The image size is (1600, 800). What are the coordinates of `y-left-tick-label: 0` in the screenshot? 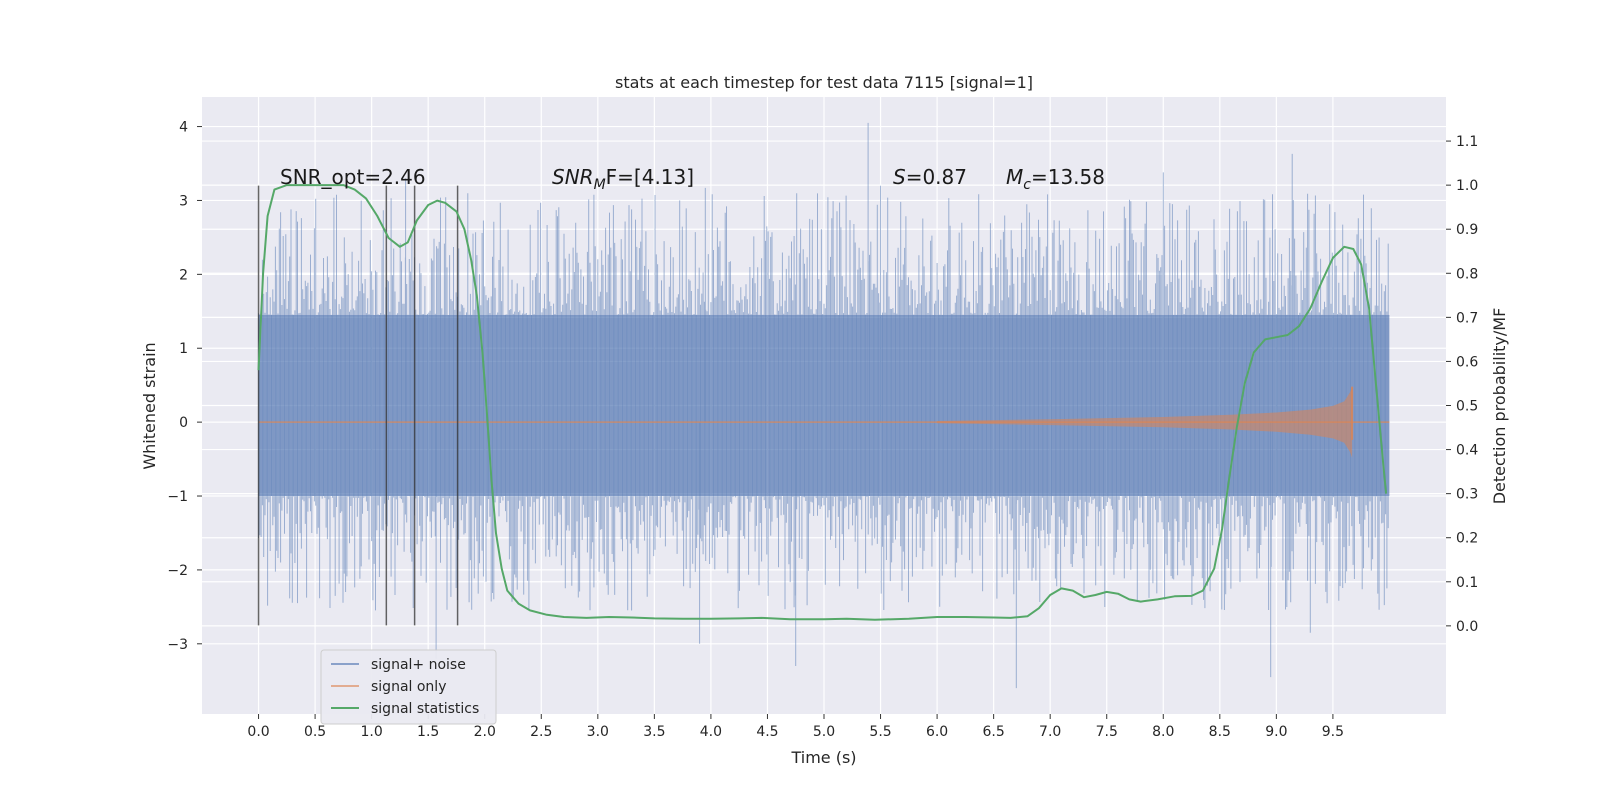 It's located at (183, 423).